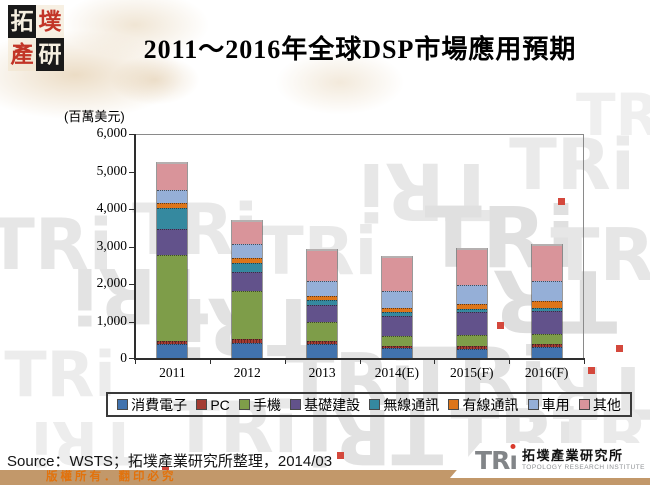 The width and height of the screenshot is (650, 485). Describe the element at coordinates (172, 372) in the screenshot. I see `x-category-label: 2011` at that location.